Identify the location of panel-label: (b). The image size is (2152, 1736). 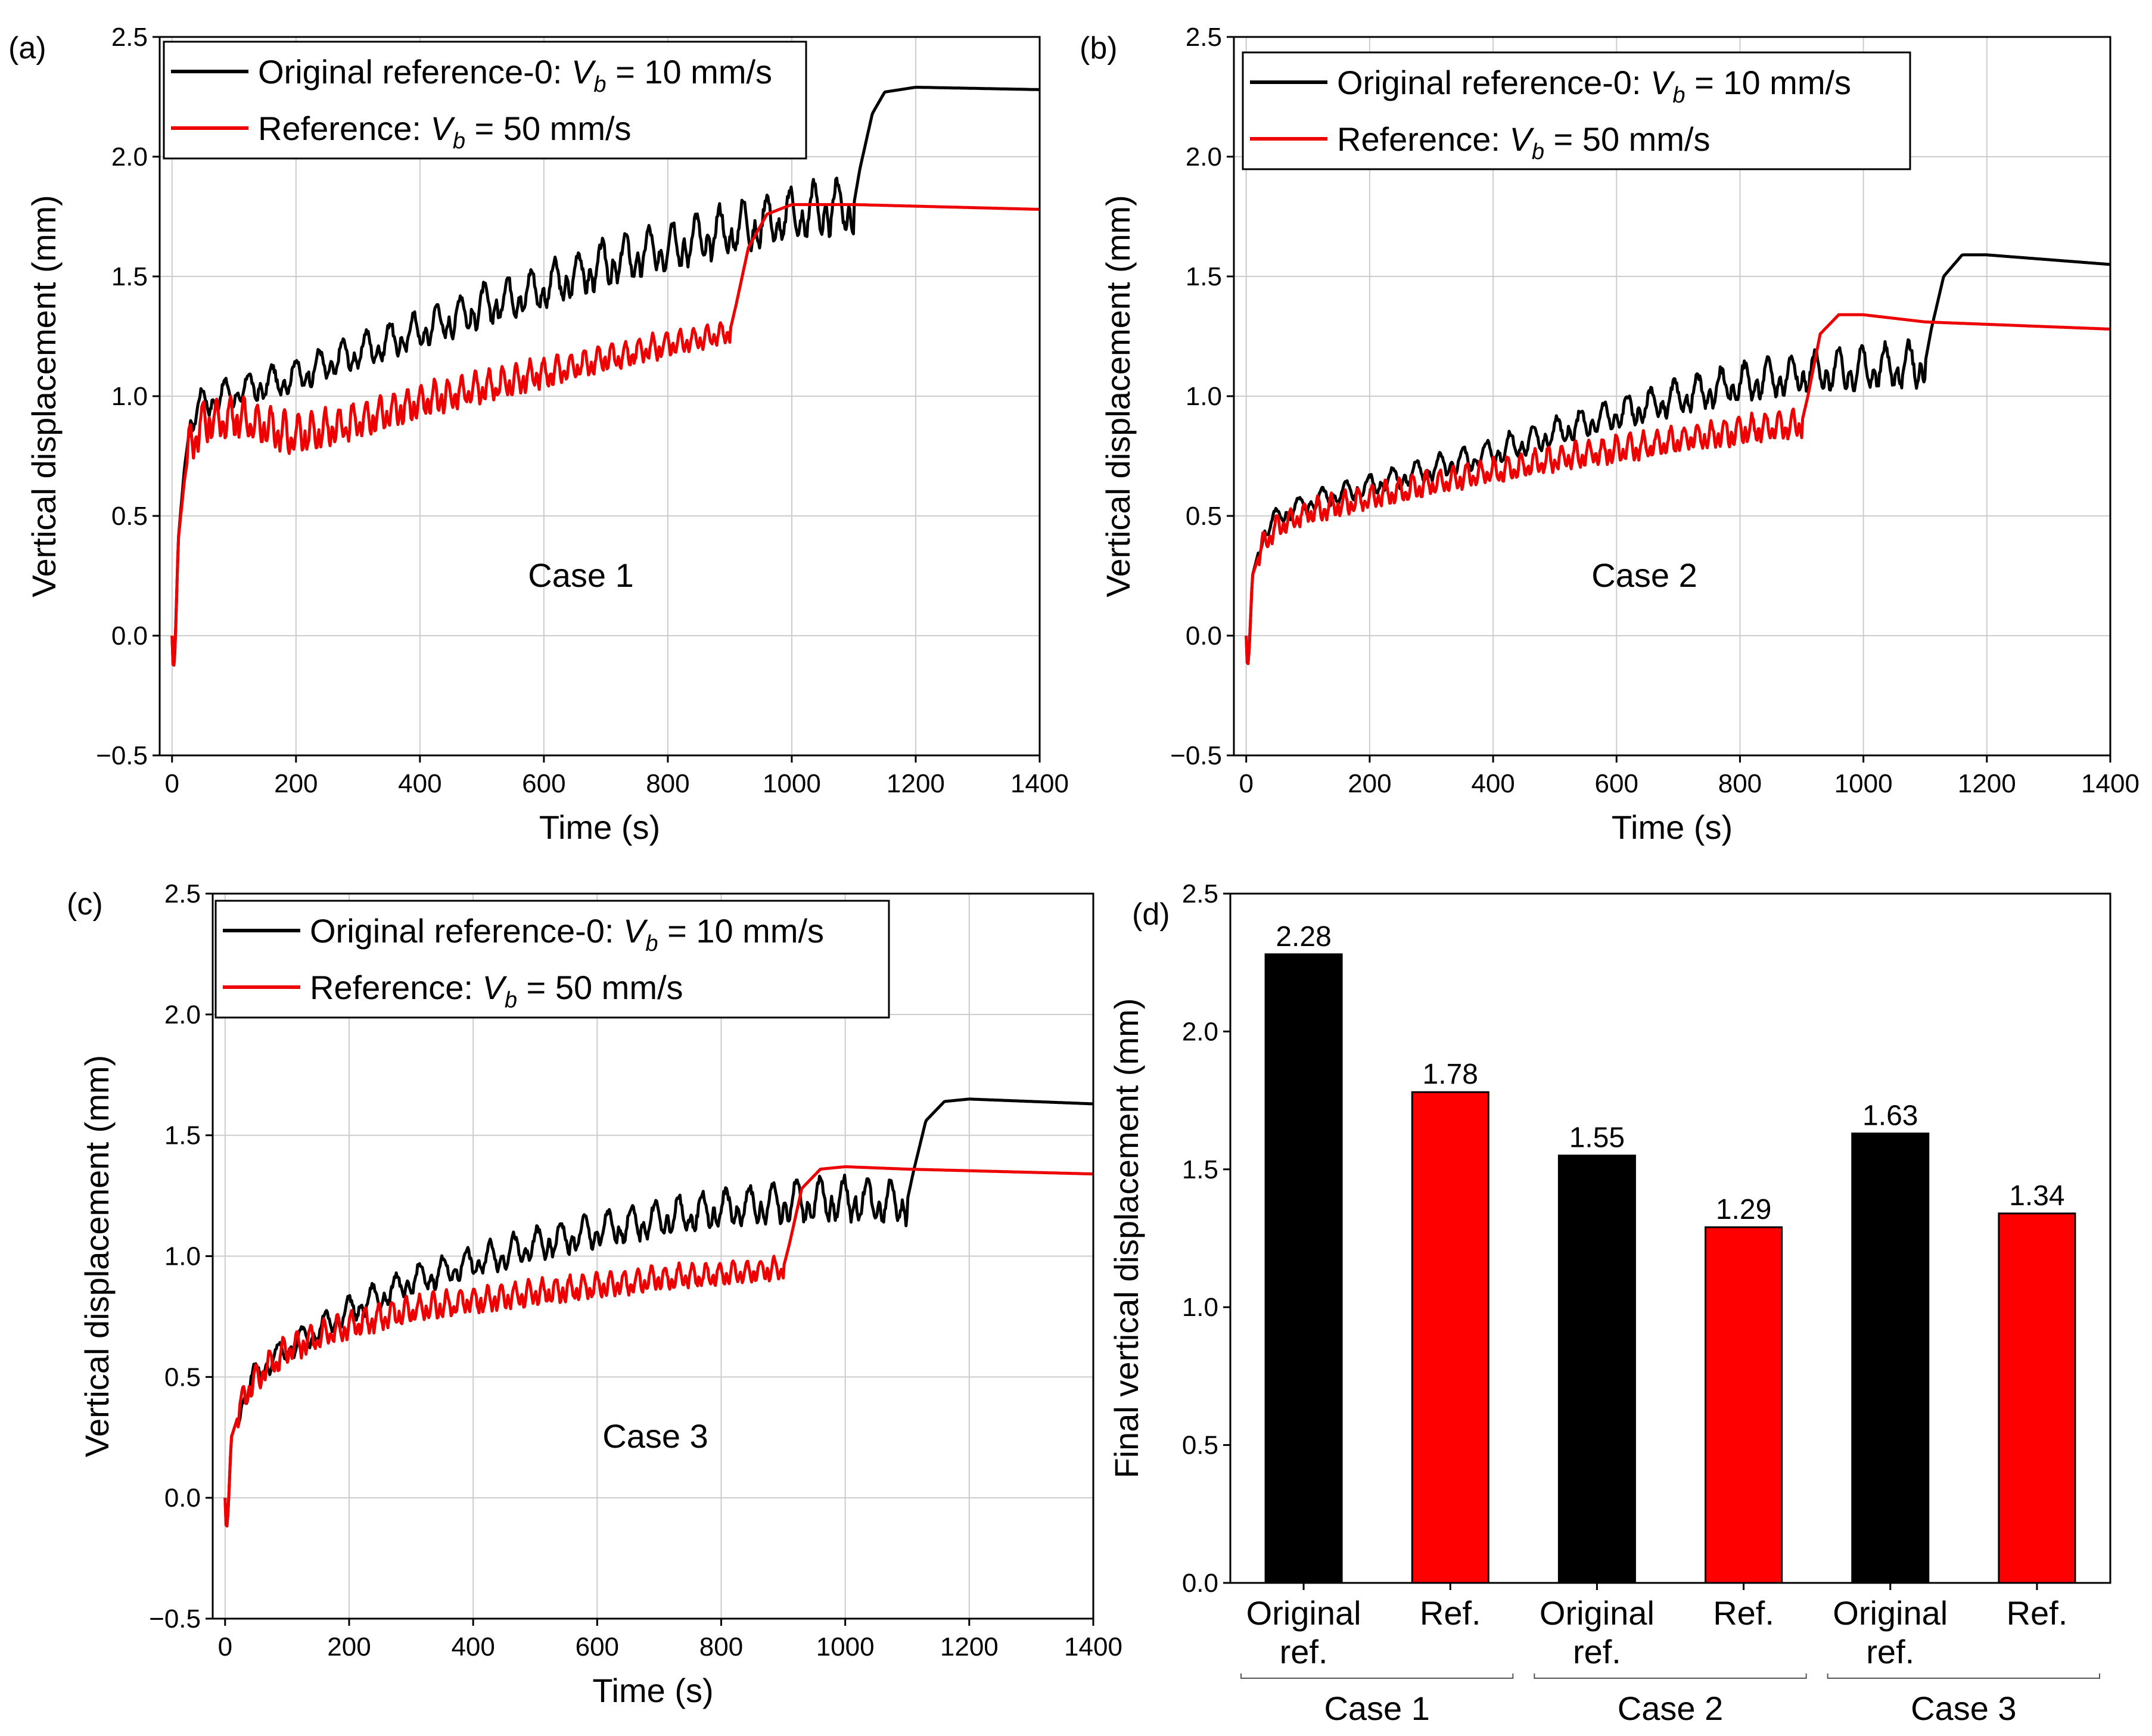
(1099, 48).